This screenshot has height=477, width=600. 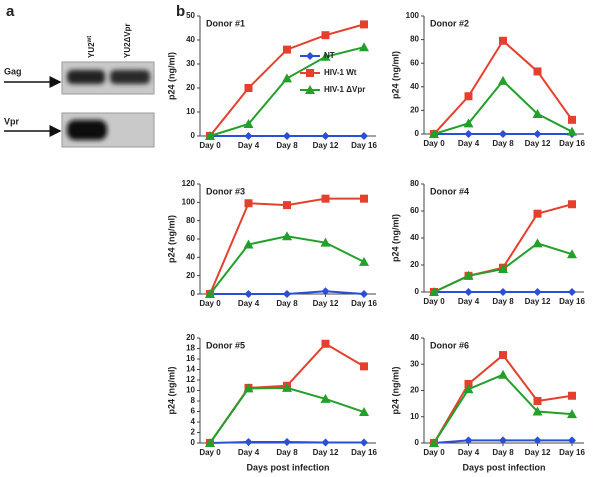 What do you see at coordinates (13, 71) in the screenshot?
I see `row-label: Gag` at bounding box center [13, 71].